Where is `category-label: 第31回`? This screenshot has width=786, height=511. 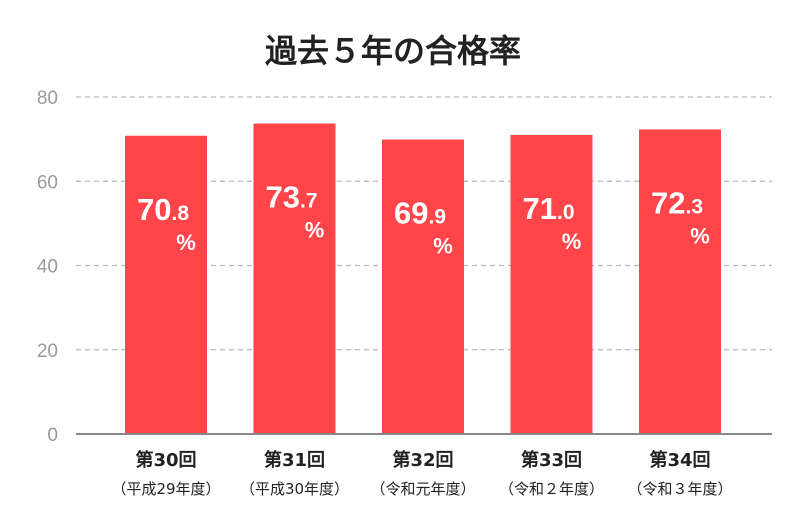 category-label: 第31回 is located at coordinates (294, 460).